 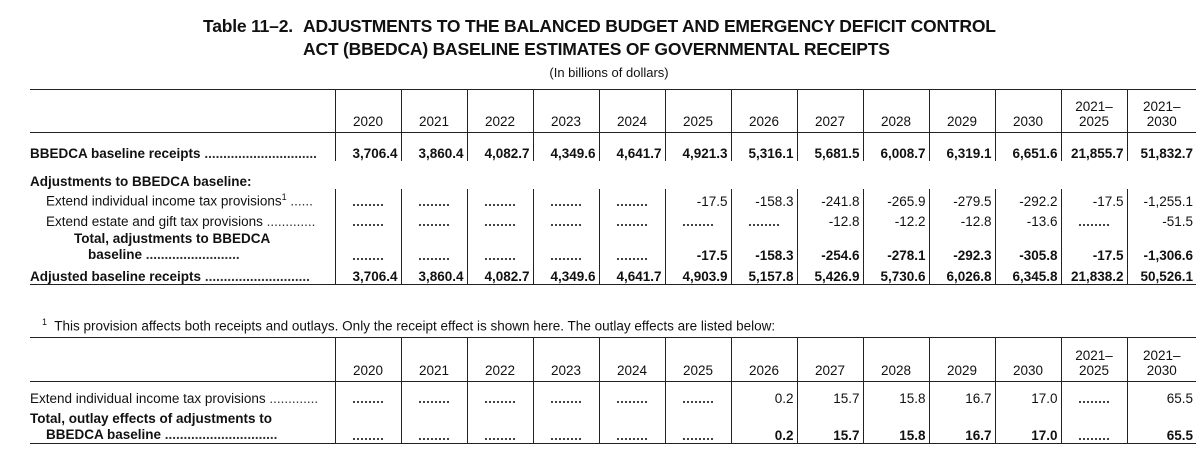 What do you see at coordinates (1093, 146) in the screenshot?
I see `value-cell: 21,855.7` at bounding box center [1093, 146].